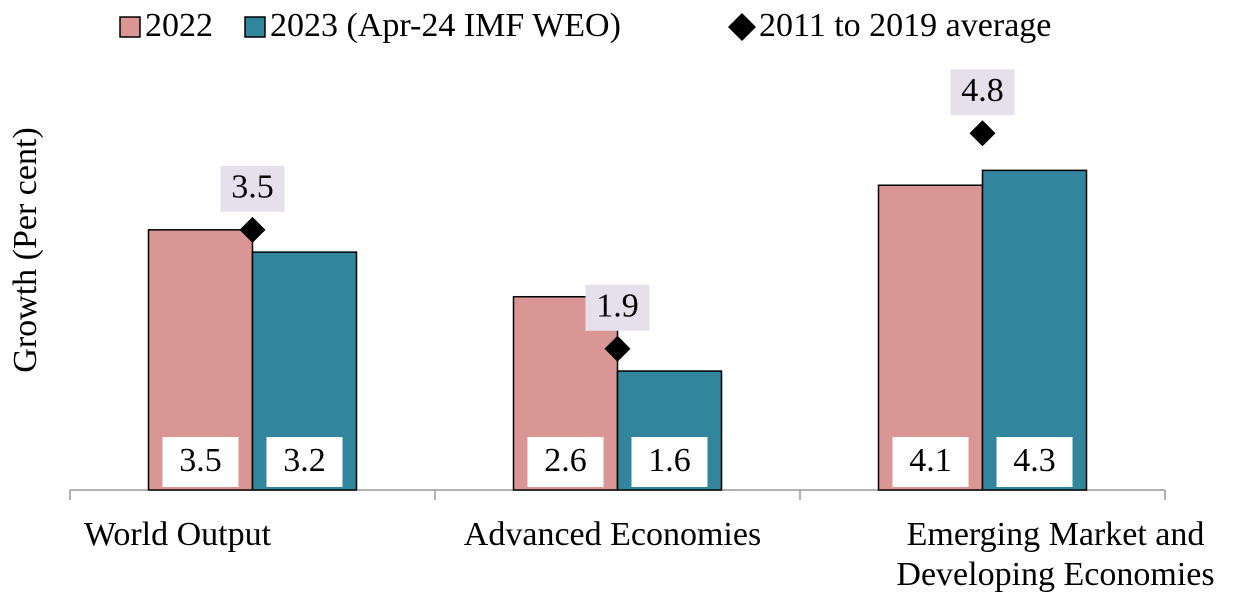 The width and height of the screenshot is (1234, 597). What do you see at coordinates (742, 27) in the screenshot?
I see `legend-marker` at bounding box center [742, 27].